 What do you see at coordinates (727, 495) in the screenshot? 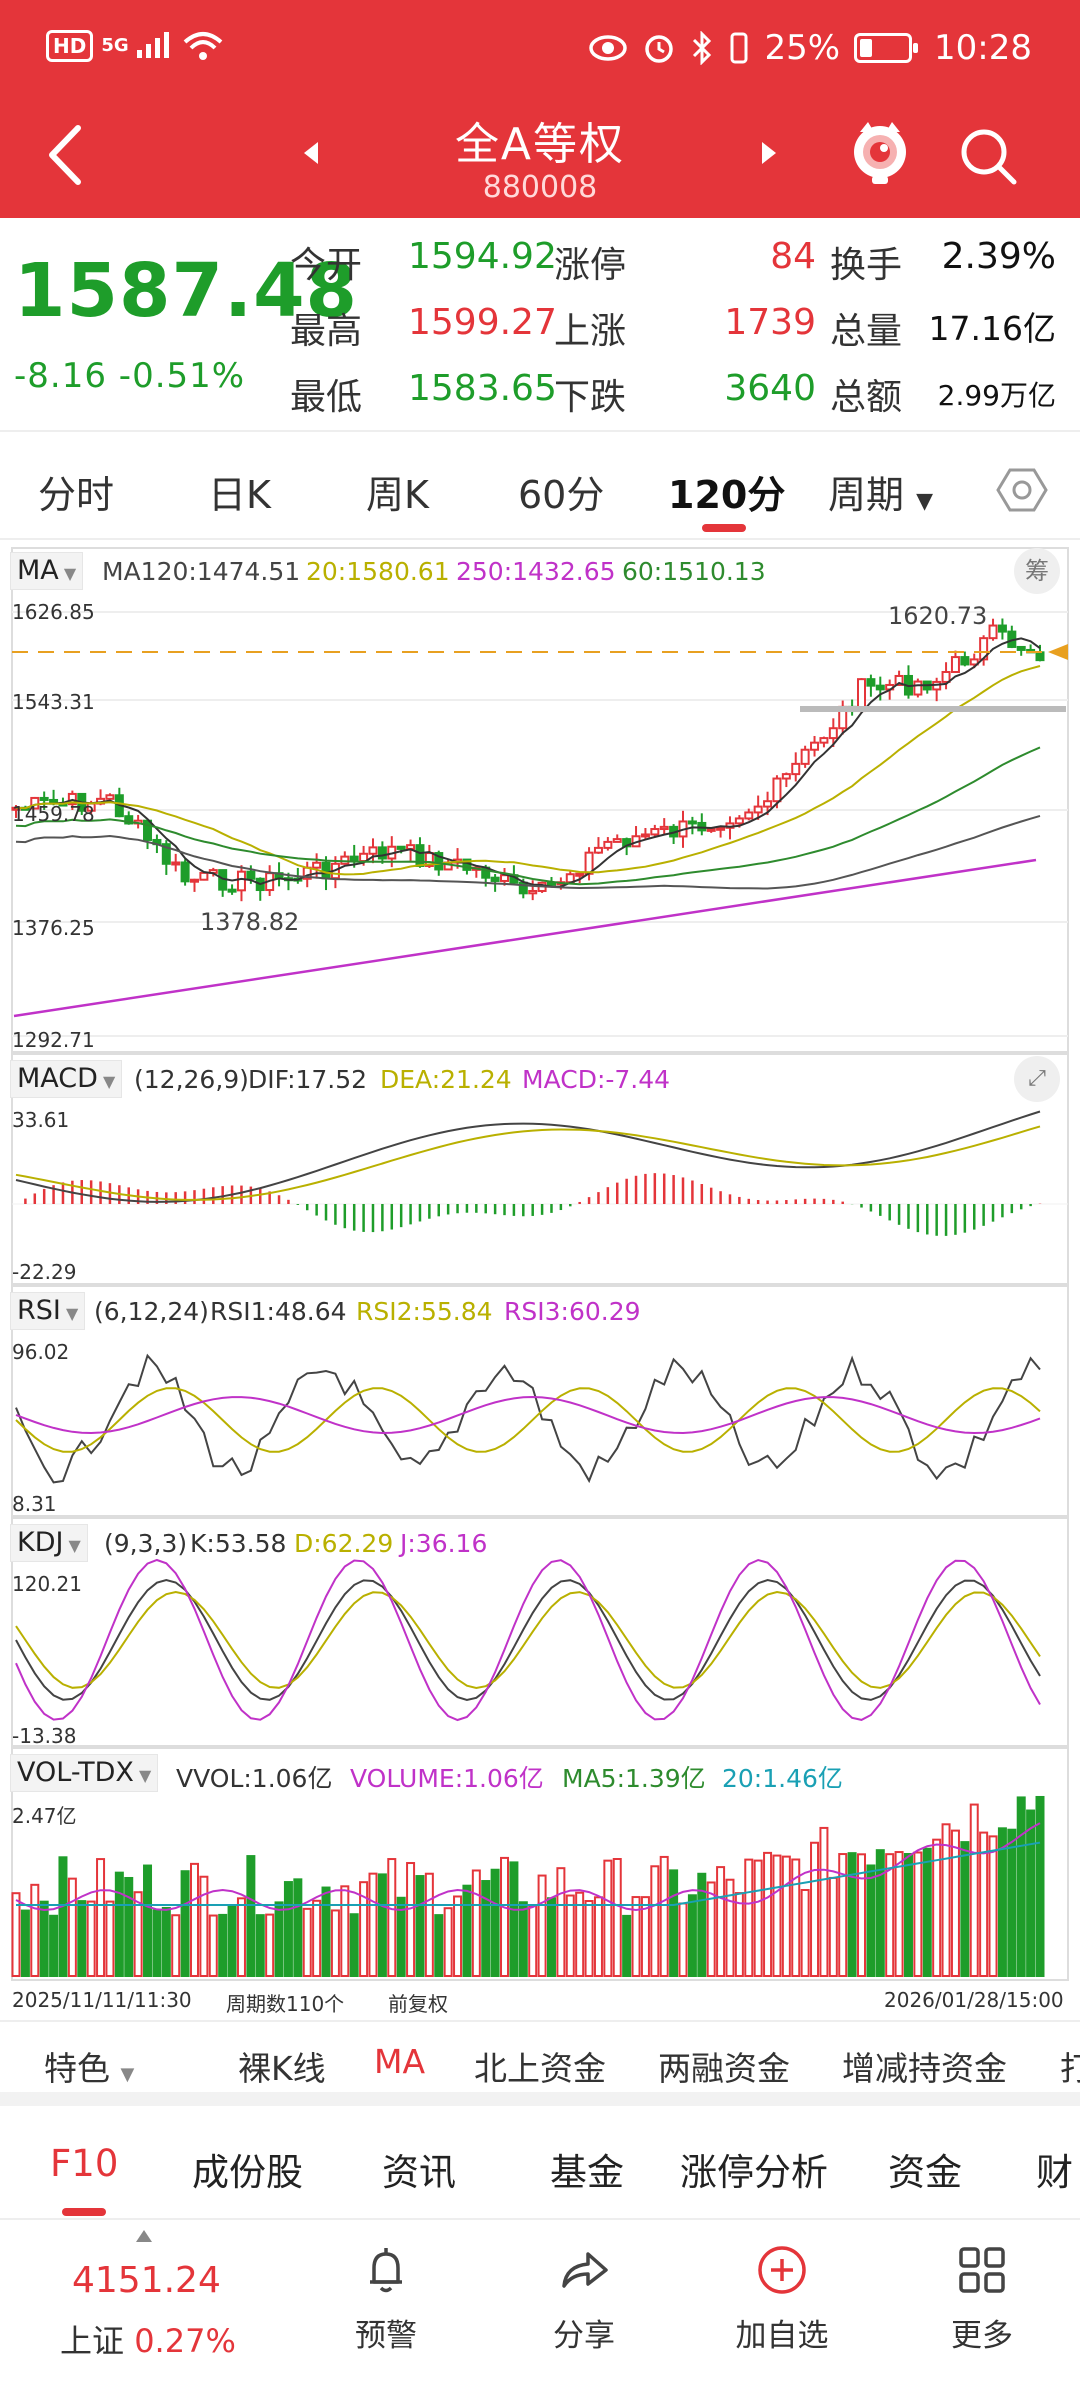
I see `tab-120min: 120分` at bounding box center [727, 495].